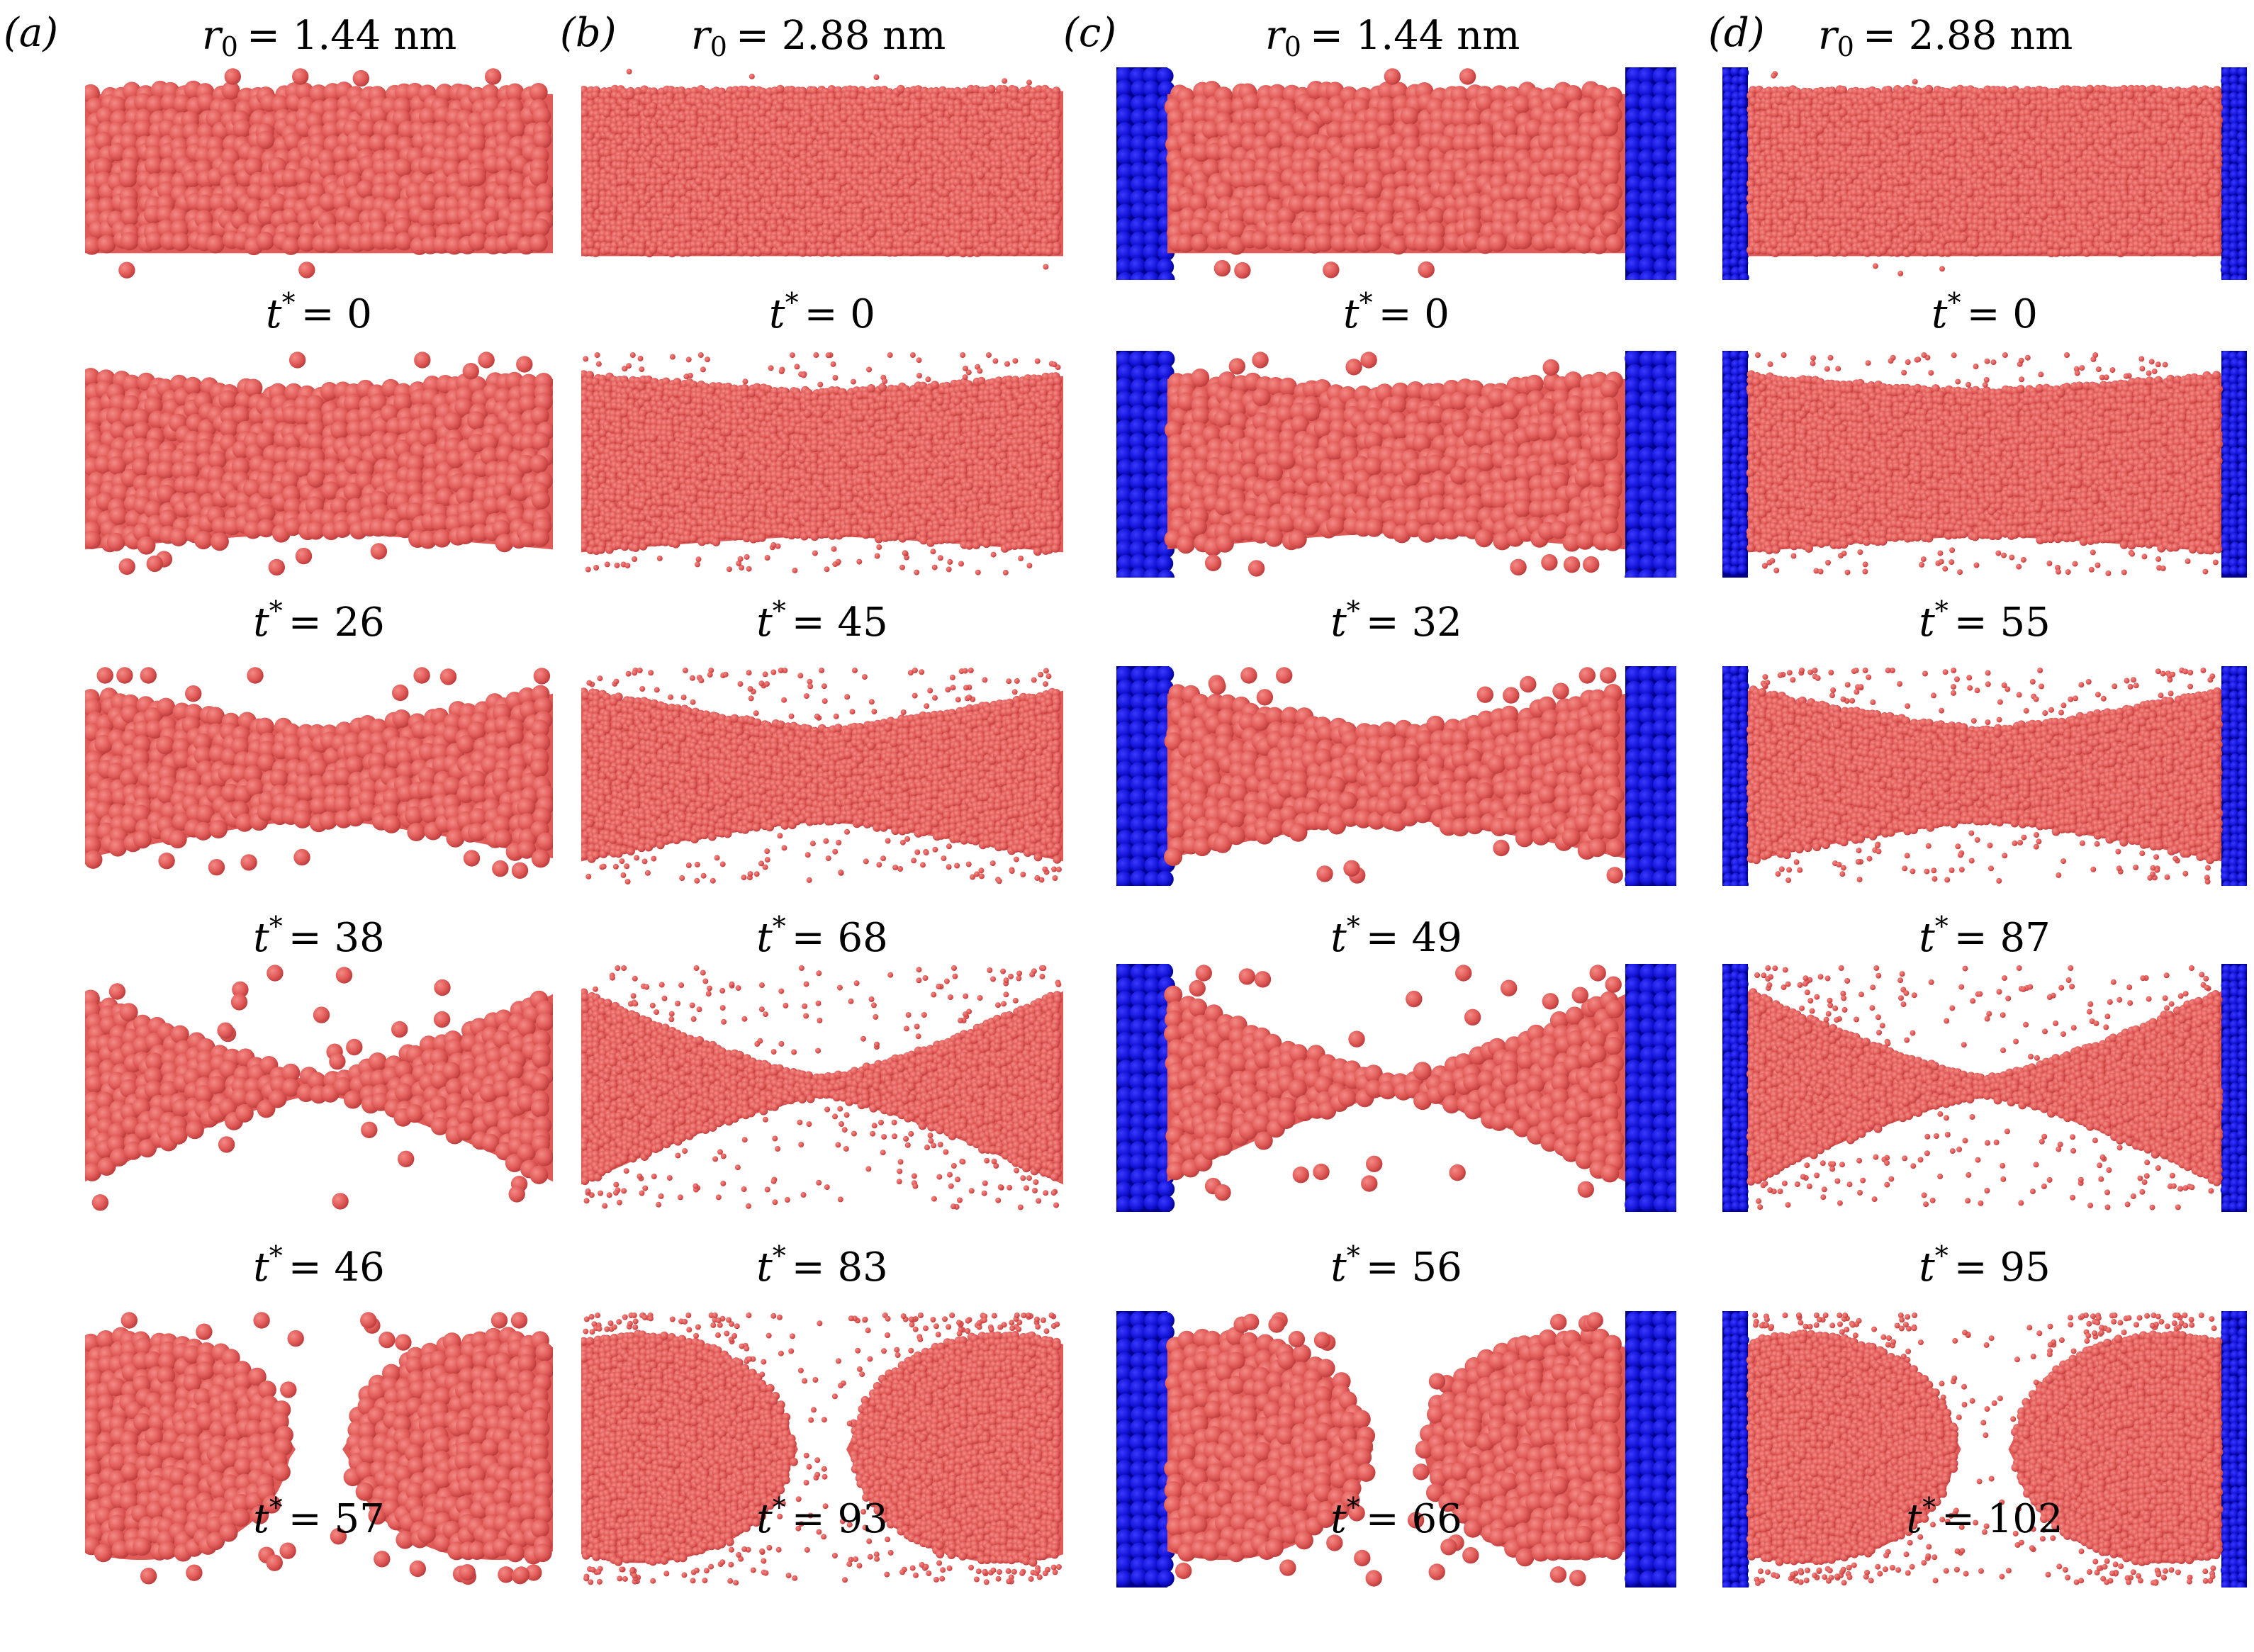 This screenshot has width=2254, height=1652. Describe the element at coordinates (1437, 314) in the screenshot. I see `time-value: 0` at that location.